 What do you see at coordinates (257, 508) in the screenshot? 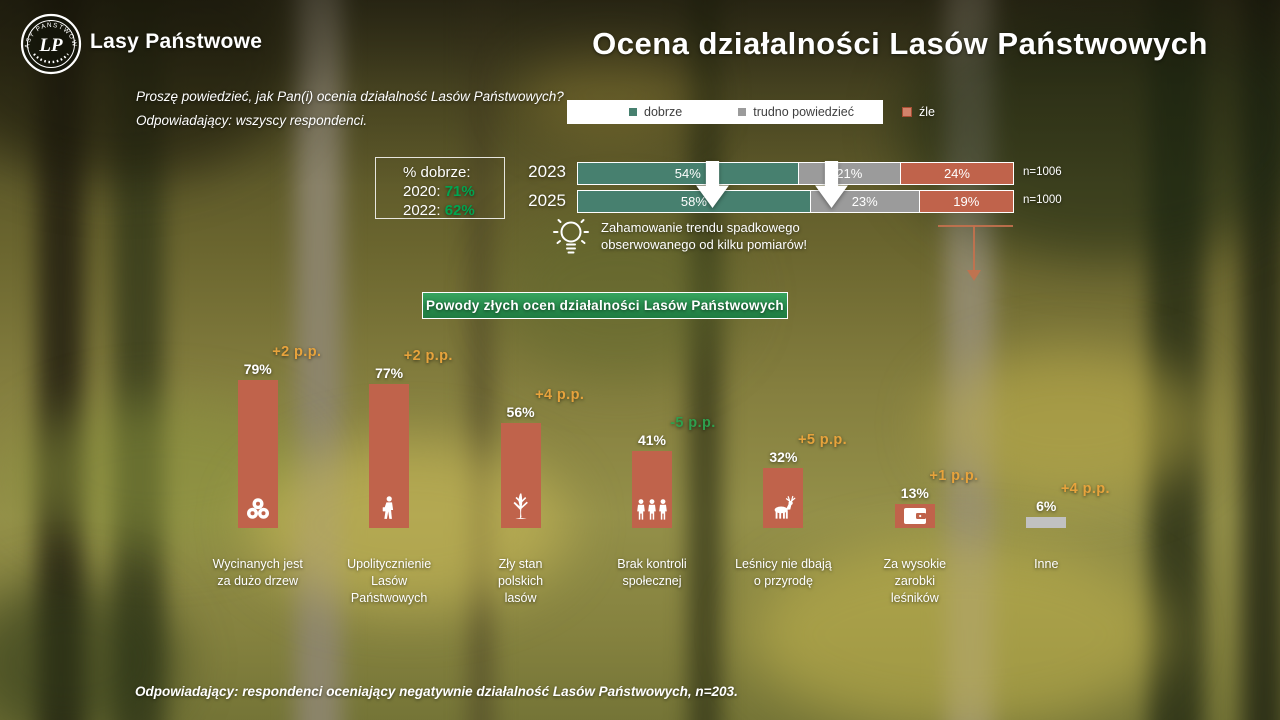
I see `logs-icon` at bounding box center [257, 508].